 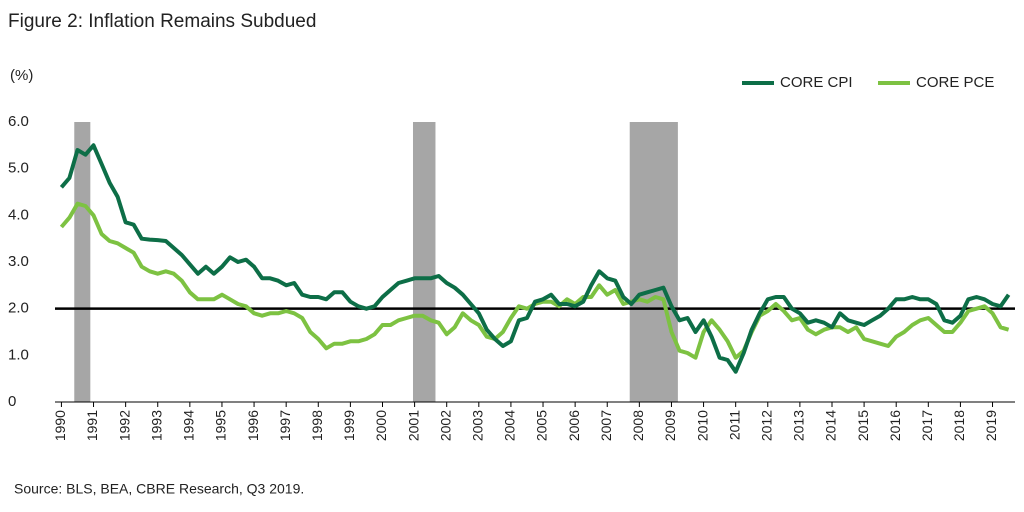 I want to click on x-tick-label: 1999, so click(x=349, y=425).